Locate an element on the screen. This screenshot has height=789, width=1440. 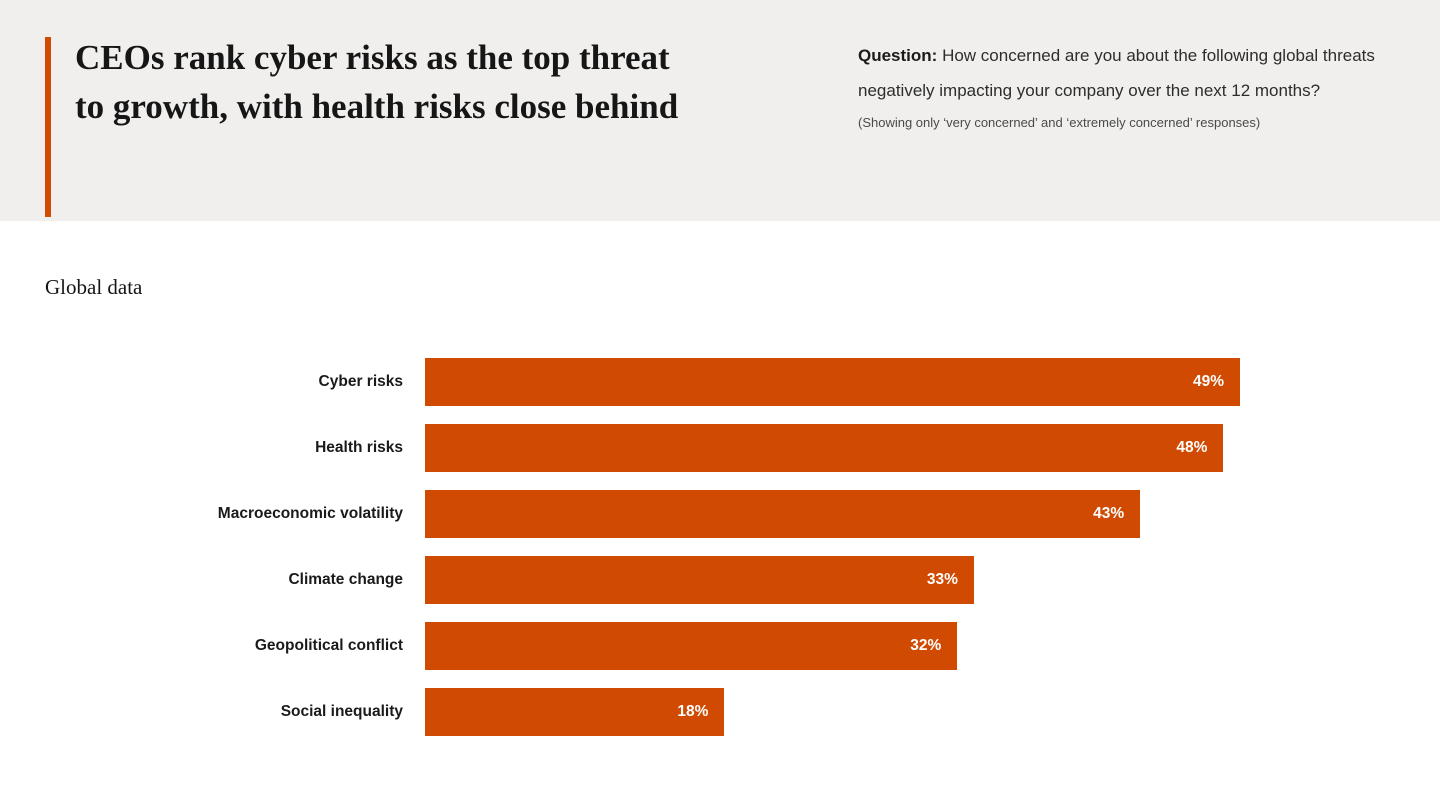
bar-track: 48% is located at coordinates (832, 448).